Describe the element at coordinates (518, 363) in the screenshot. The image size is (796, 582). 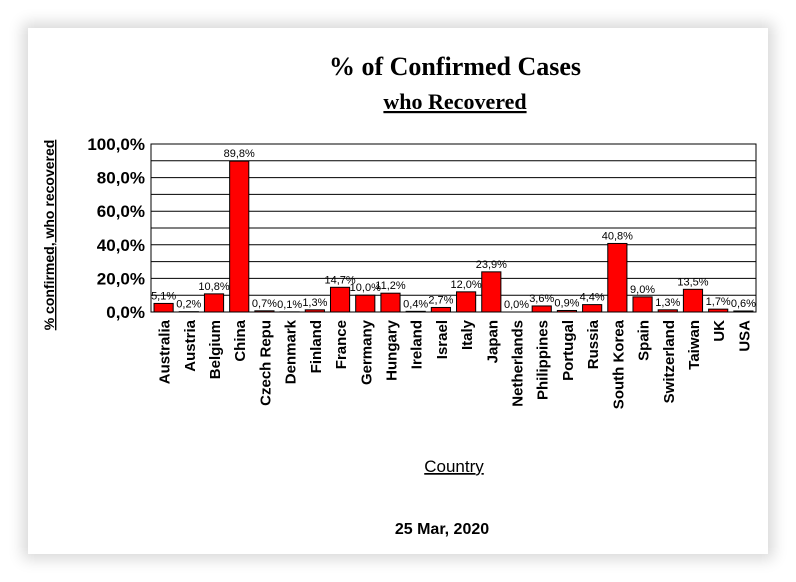
I see `x-tick-label: Netherlands` at that location.